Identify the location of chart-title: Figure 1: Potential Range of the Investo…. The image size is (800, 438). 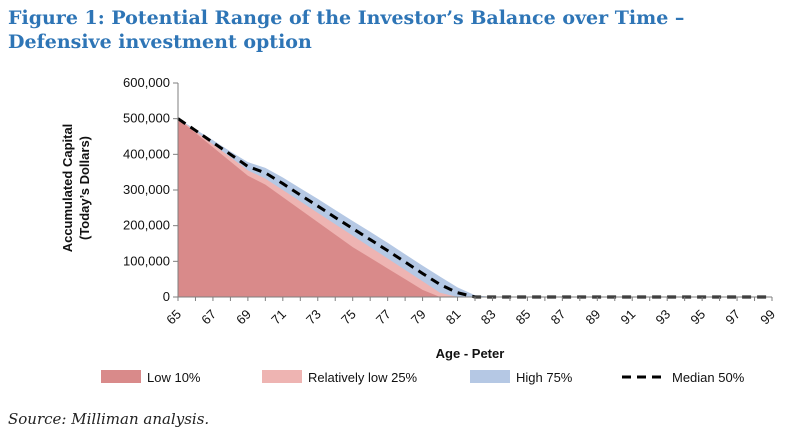
(346, 30).